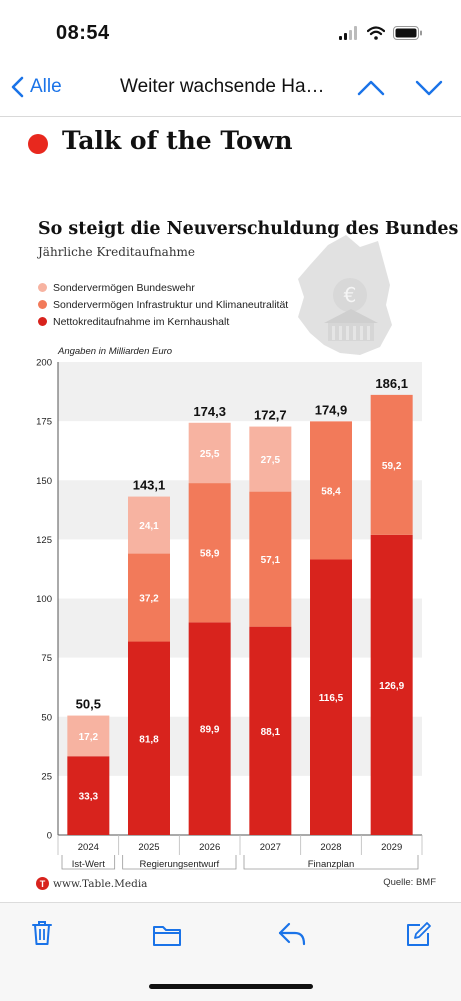 The image size is (461, 1001). Describe the element at coordinates (42, 883) in the screenshot. I see `table-media-logo-icon: T` at that location.